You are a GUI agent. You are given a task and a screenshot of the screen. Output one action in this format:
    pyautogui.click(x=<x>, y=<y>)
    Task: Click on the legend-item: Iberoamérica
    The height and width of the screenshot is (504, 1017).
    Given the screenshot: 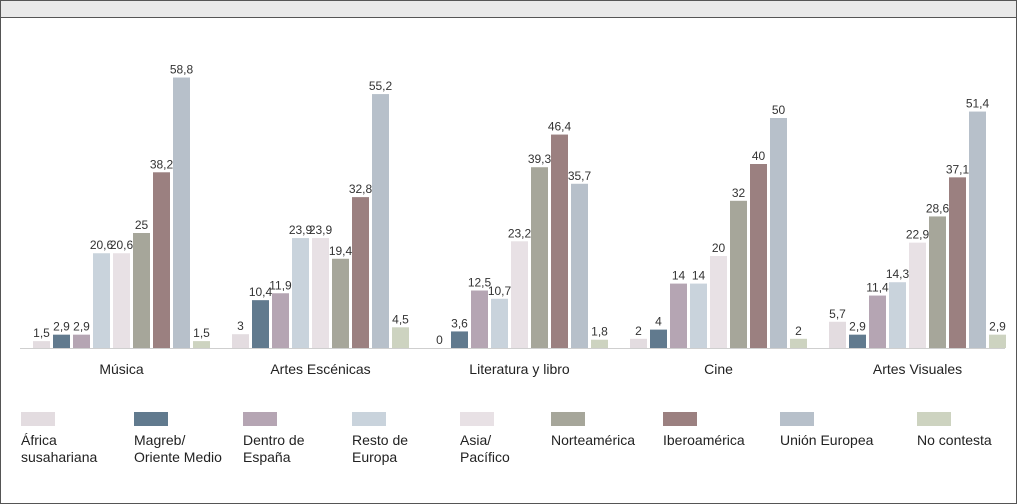 What is the action you would take?
    pyautogui.click(x=718, y=430)
    